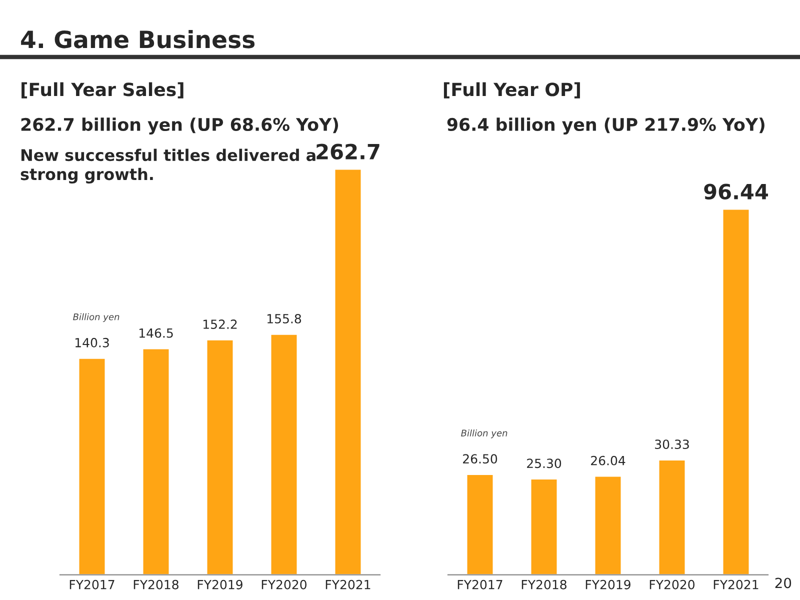 Image resolution: width=800 pixels, height=600 pixels. Describe the element at coordinates (348, 152) in the screenshot. I see `data-label: 262.7` at that location.